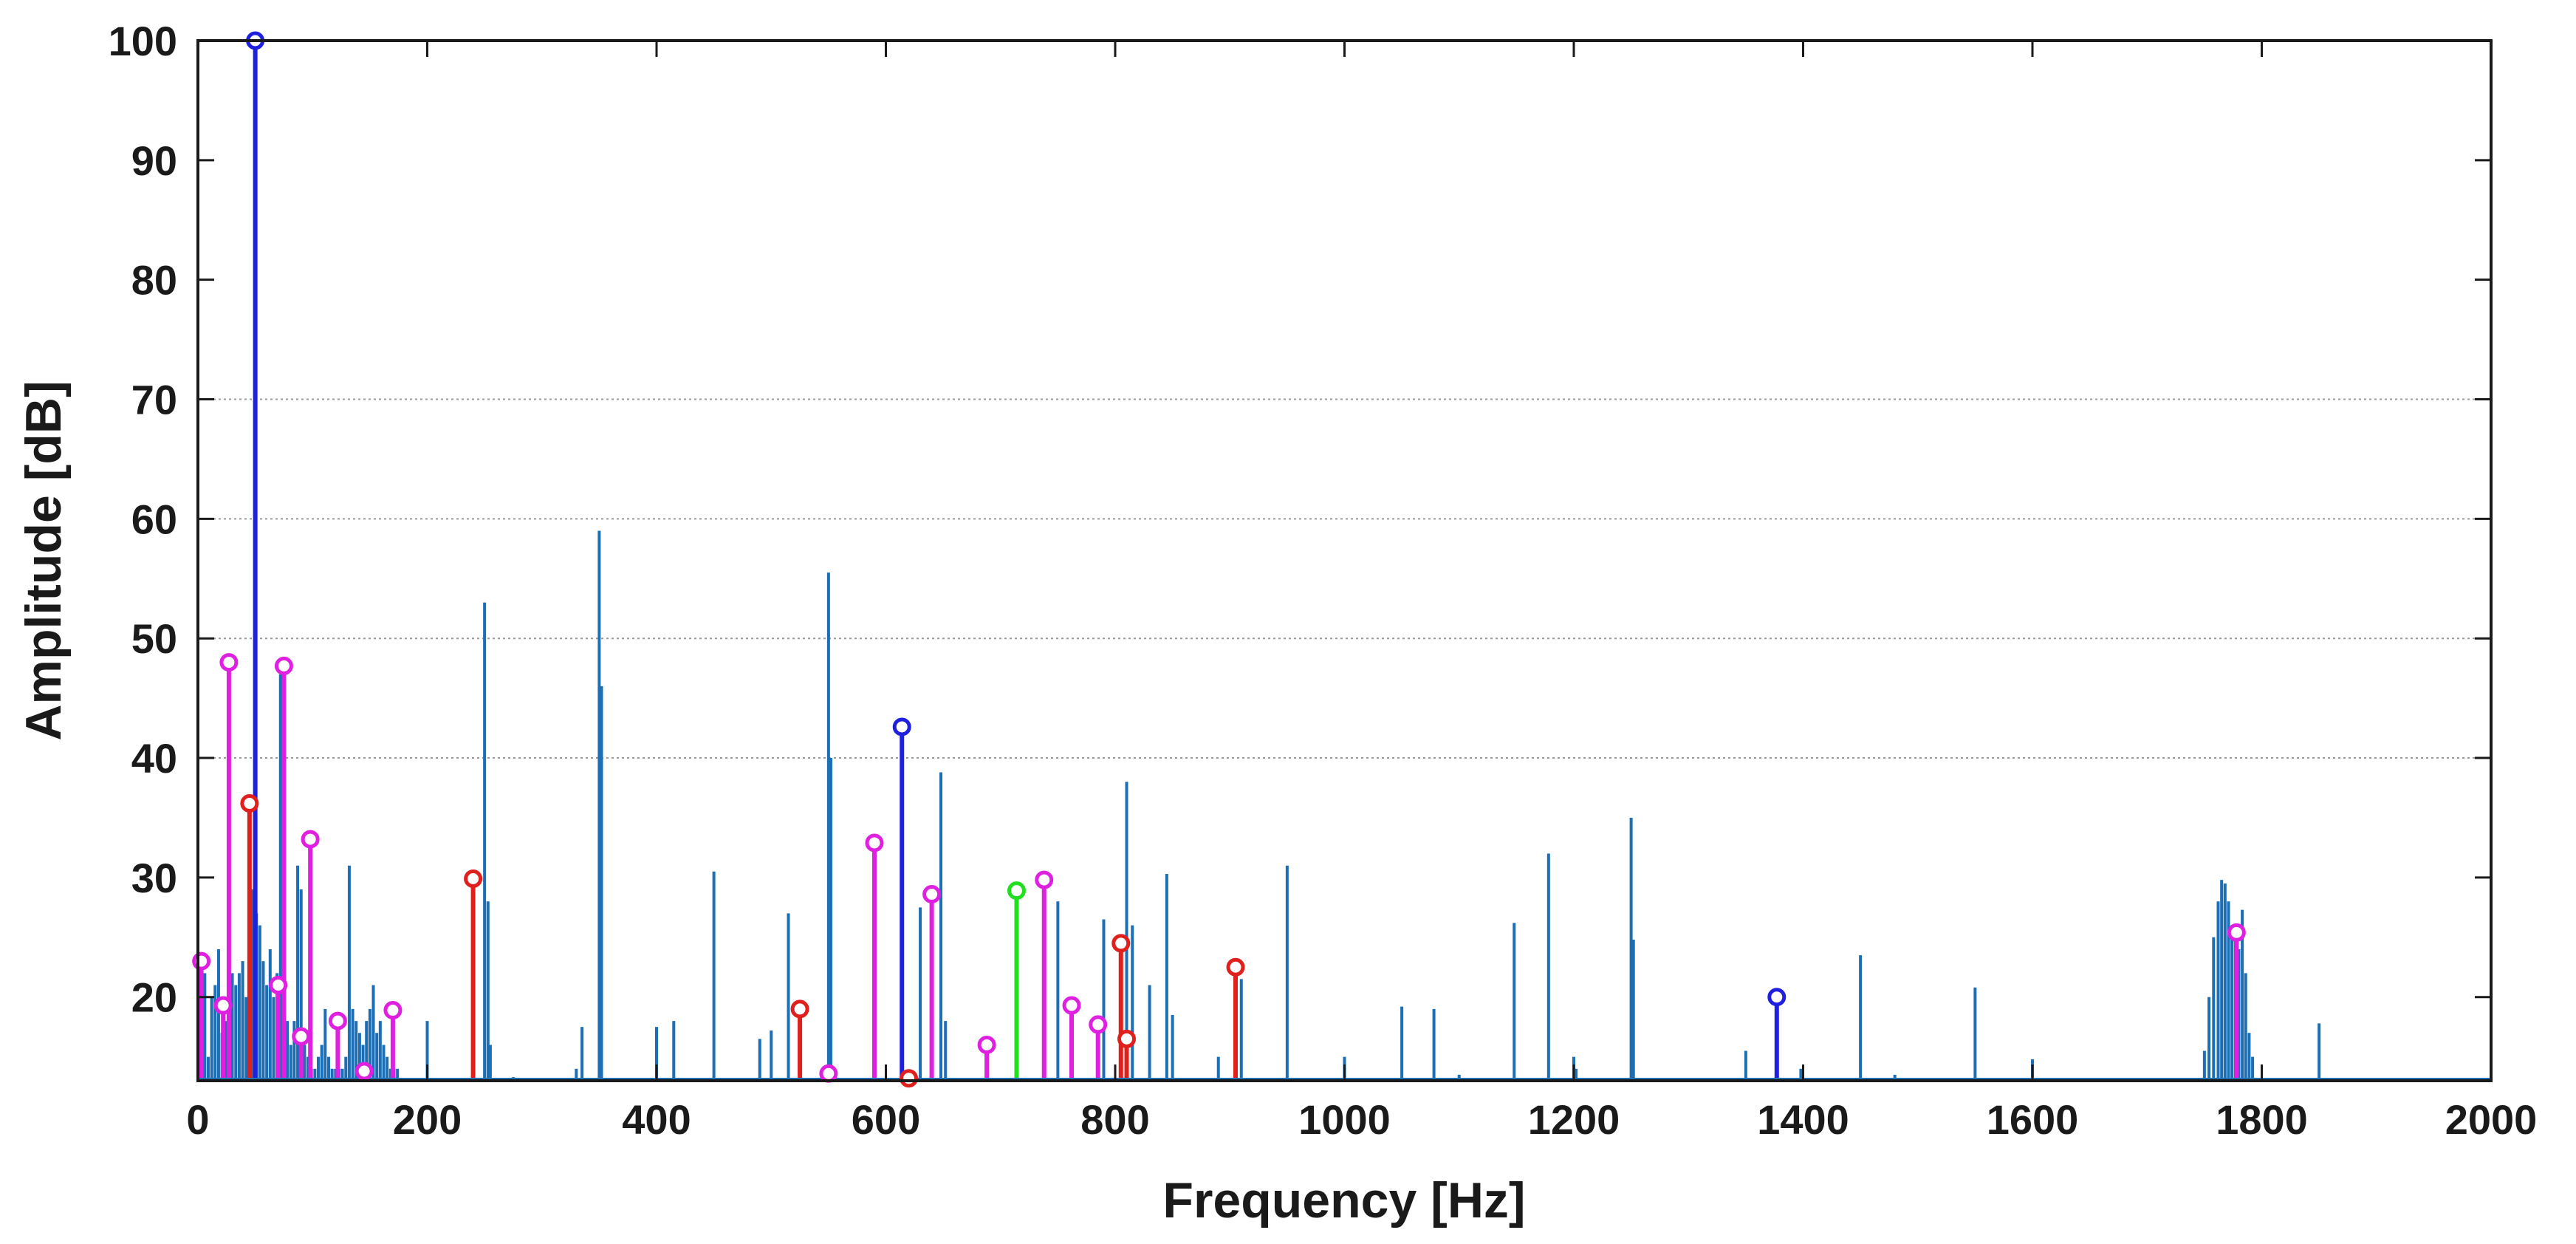 The width and height of the screenshot is (2576, 1244). I want to click on y-tick-label: 80, so click(154, 280).